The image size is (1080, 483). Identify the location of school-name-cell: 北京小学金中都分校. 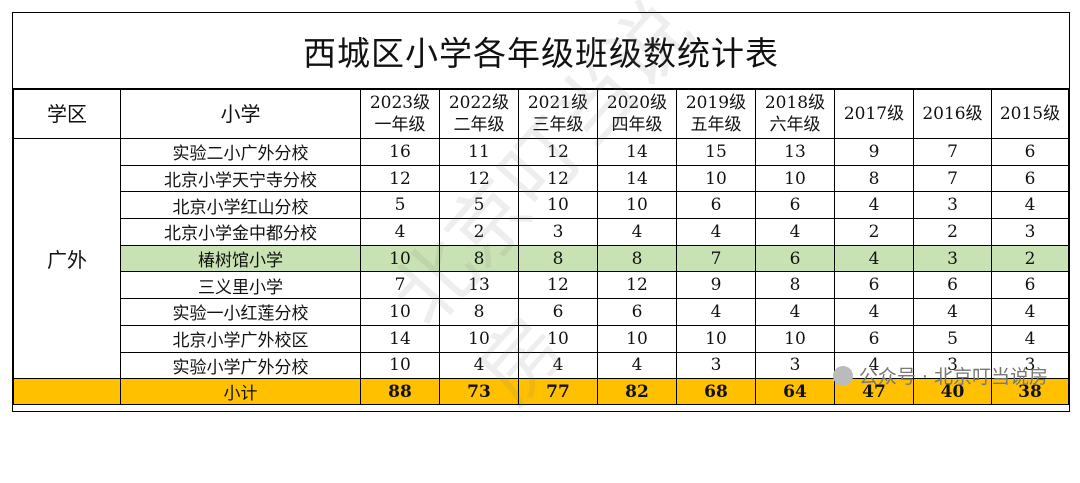
(240, 232).